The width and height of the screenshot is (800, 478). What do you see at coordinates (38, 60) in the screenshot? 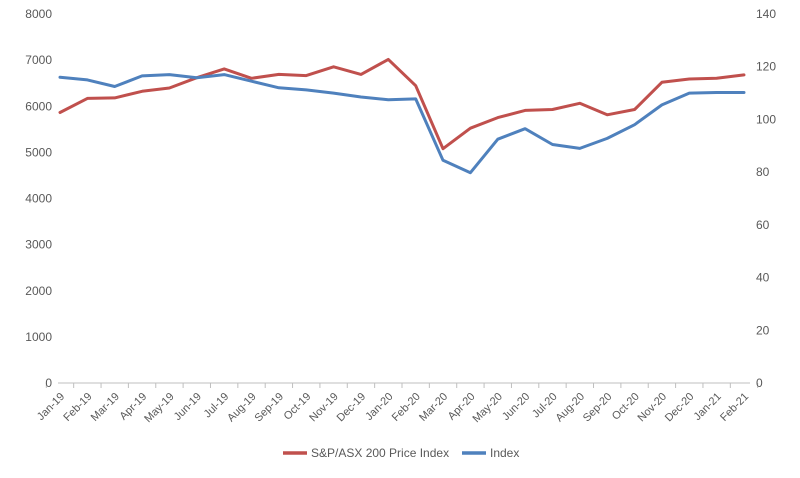
I see `y-tick-label-left: 7000` at bounding box center [38, 60].